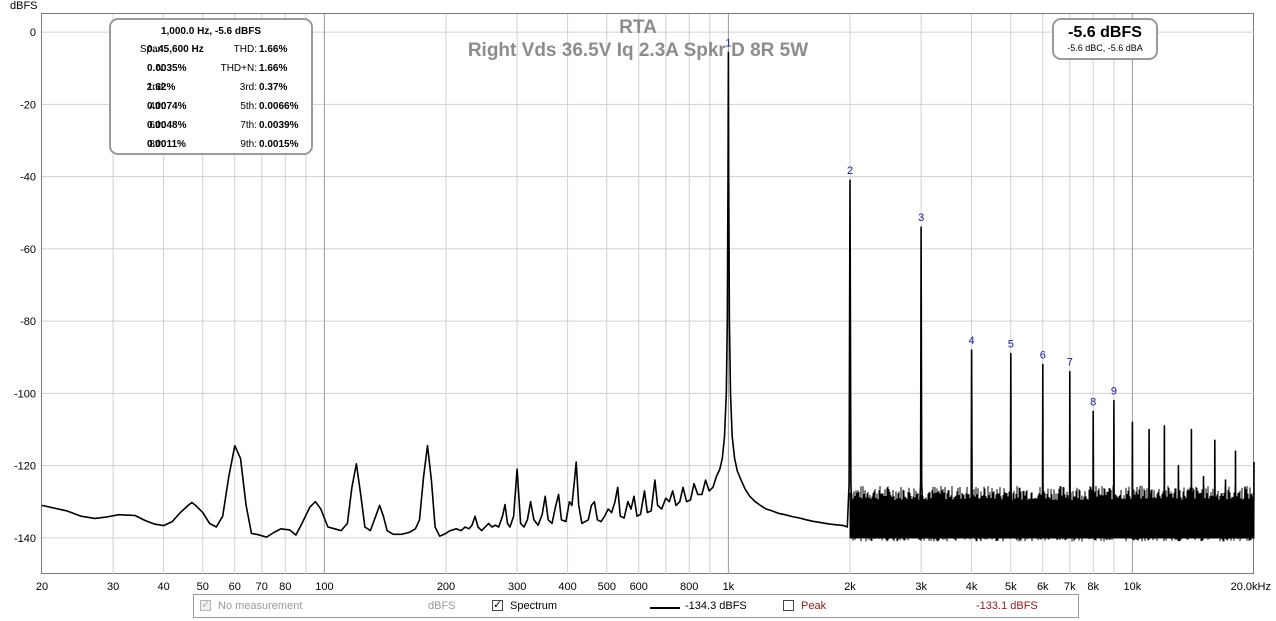 This screenshot has width=1276, height=621. I want to click on stats-value: 0.0011%, so click(166, 144).